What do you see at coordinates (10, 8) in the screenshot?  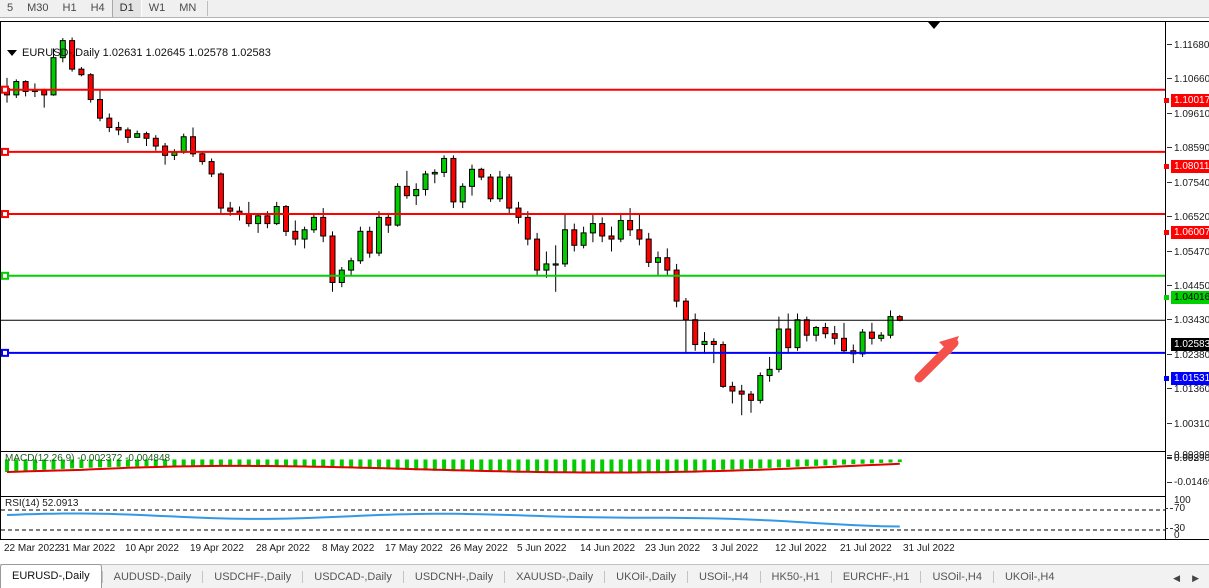 I see `timeframe-button-m5: 5` at bounding box center [10, 8].